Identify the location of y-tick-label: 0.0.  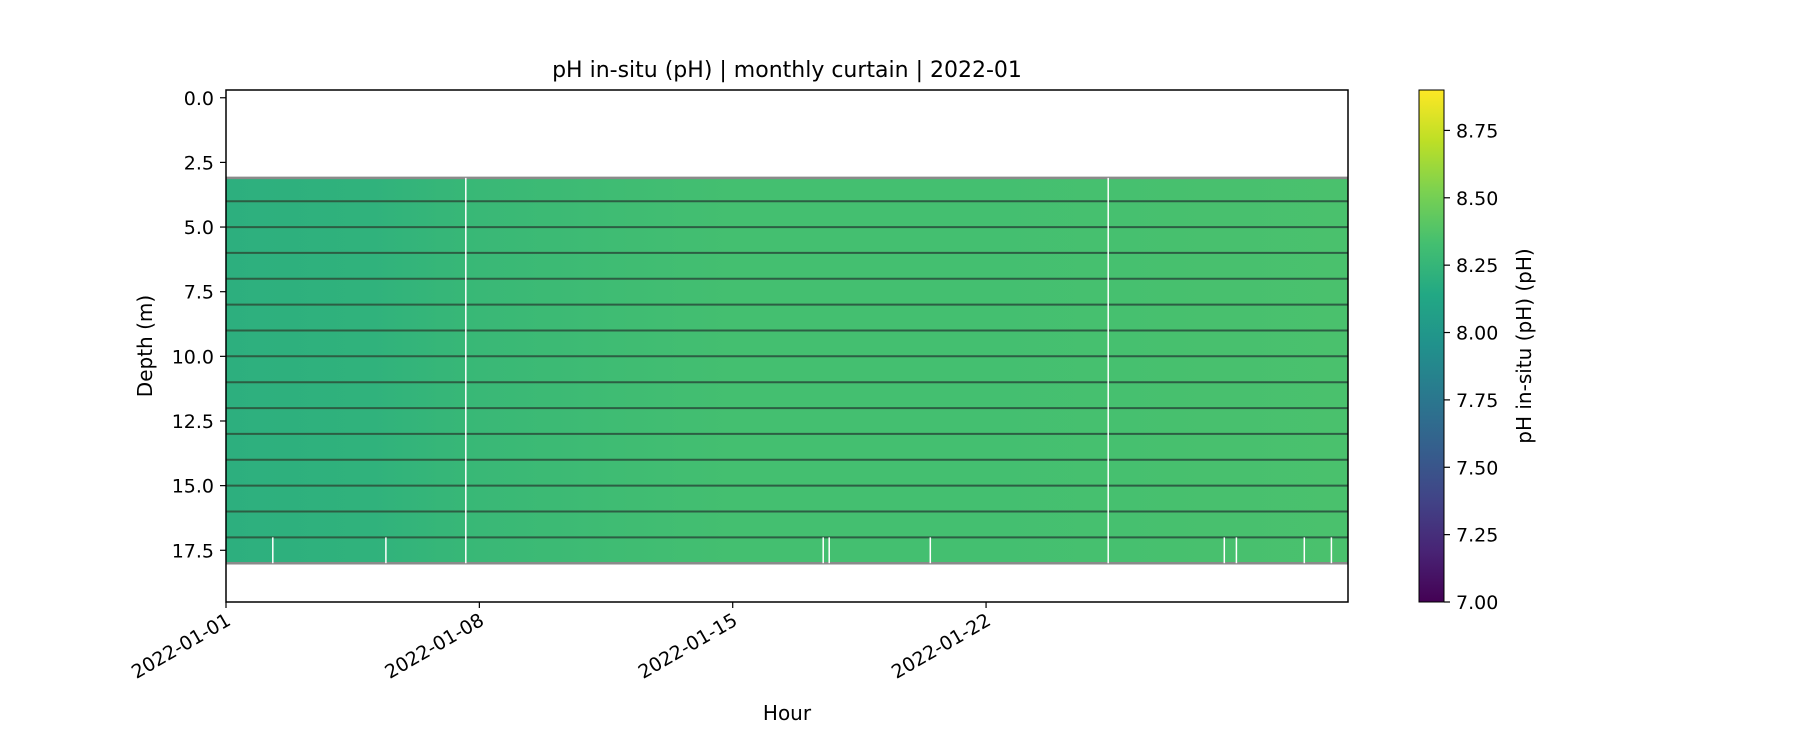
(199, 99).